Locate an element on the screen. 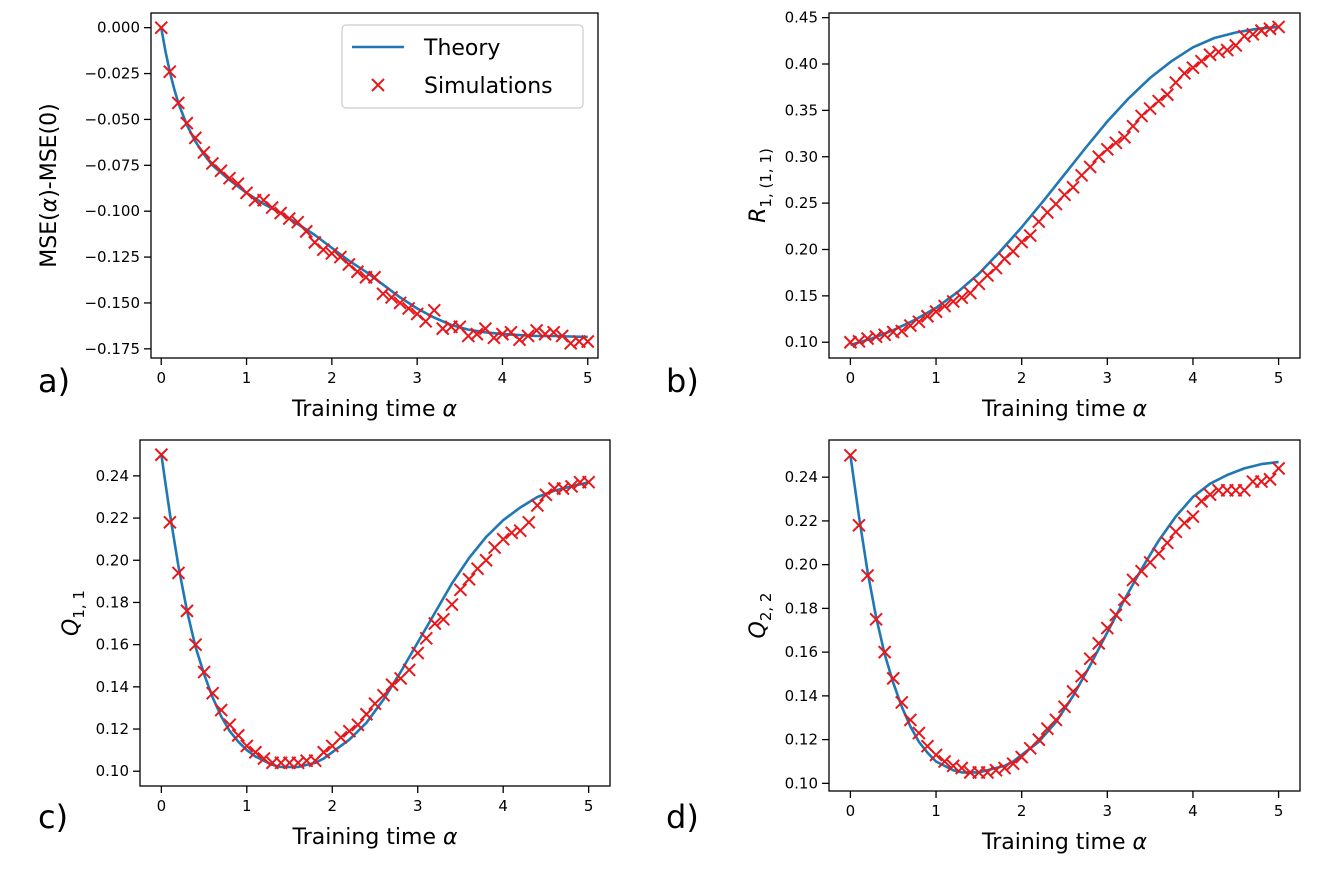  y-tick-label: 0.15 is located at coordinates (801, 296).